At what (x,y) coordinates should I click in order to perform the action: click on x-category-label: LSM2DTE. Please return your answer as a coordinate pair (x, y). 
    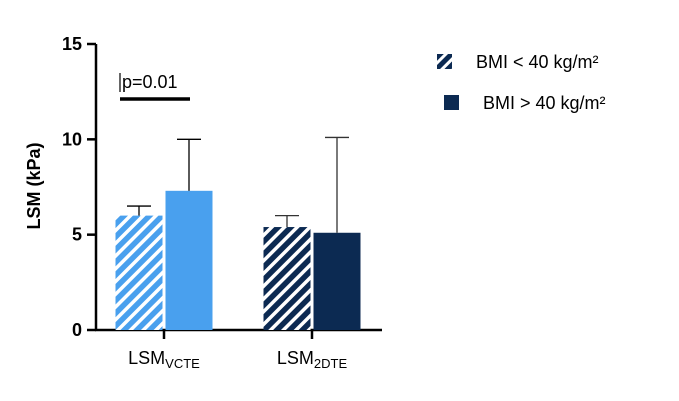
    Looking at the image, I should click on (312, 359).